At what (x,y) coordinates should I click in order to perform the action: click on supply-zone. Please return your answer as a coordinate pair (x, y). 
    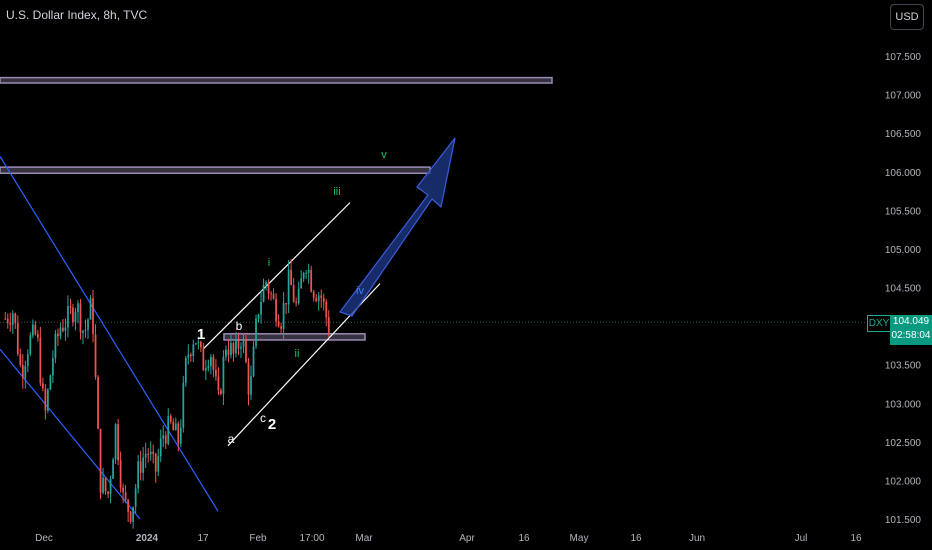
    Looking at the image, I should click on (215, 170).